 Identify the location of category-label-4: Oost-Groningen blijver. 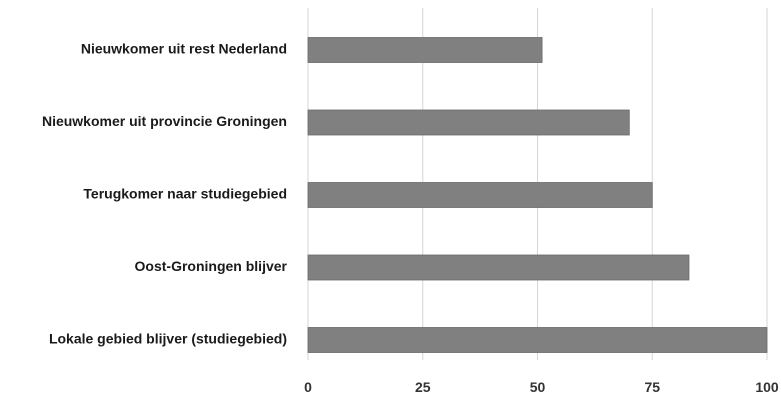
(211, 266).